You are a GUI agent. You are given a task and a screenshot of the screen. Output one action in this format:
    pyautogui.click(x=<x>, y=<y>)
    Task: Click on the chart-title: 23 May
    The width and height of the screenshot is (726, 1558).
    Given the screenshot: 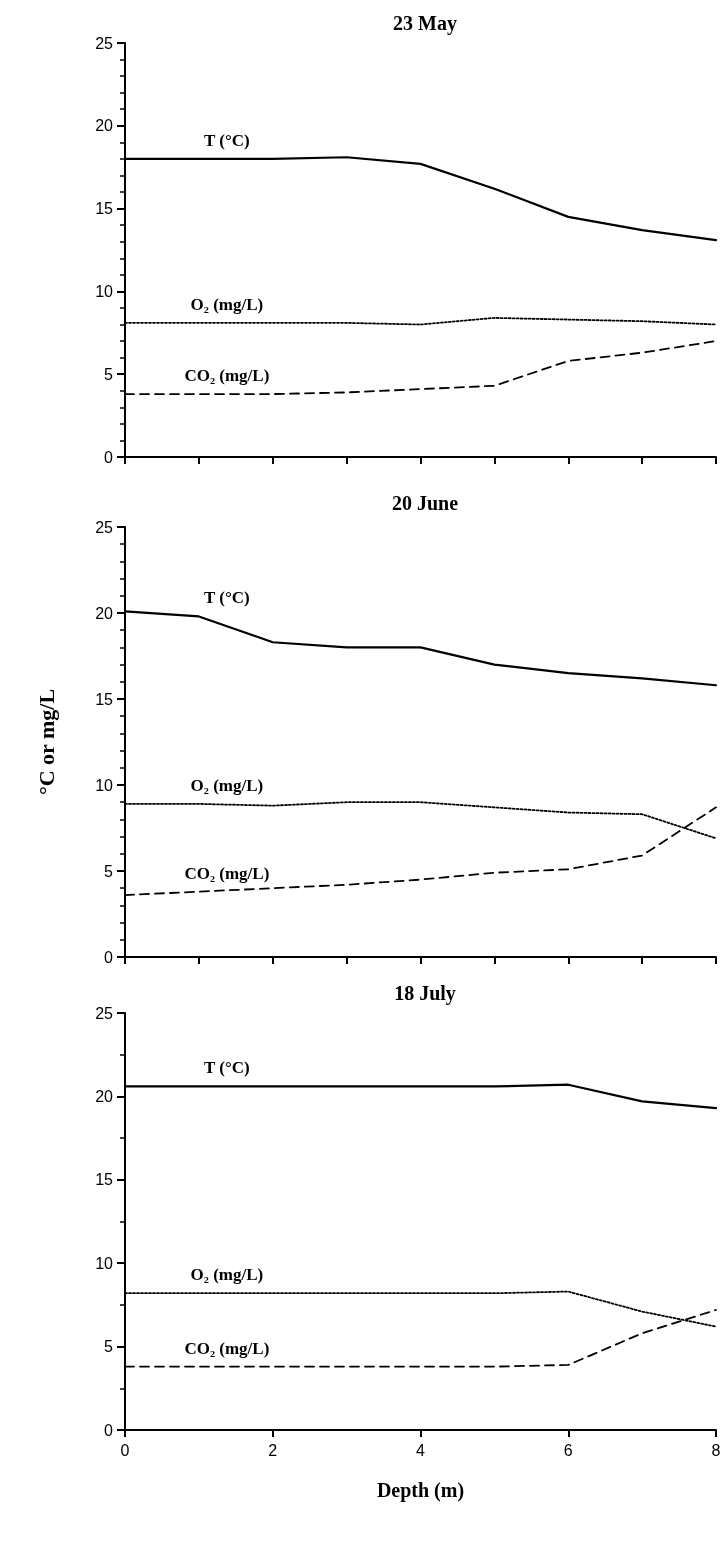 What is the action you would take?
    pyautogui.click(x=425, y=23)
    